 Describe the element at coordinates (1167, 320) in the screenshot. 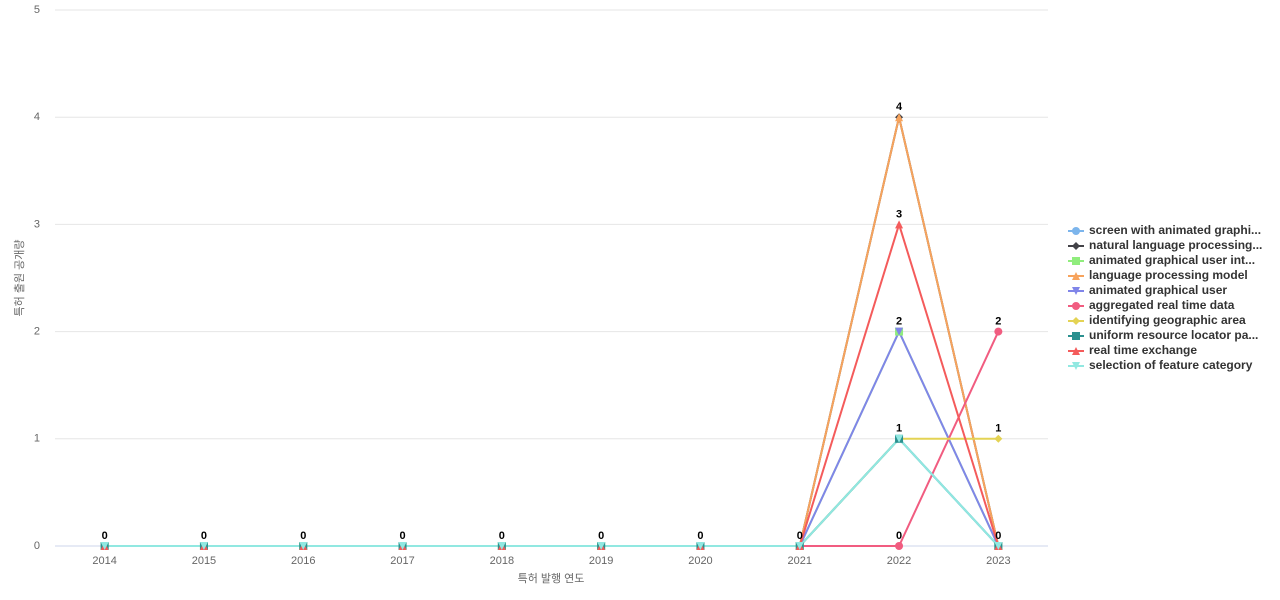

I see `legend-label: identifying geographic area` at that location.